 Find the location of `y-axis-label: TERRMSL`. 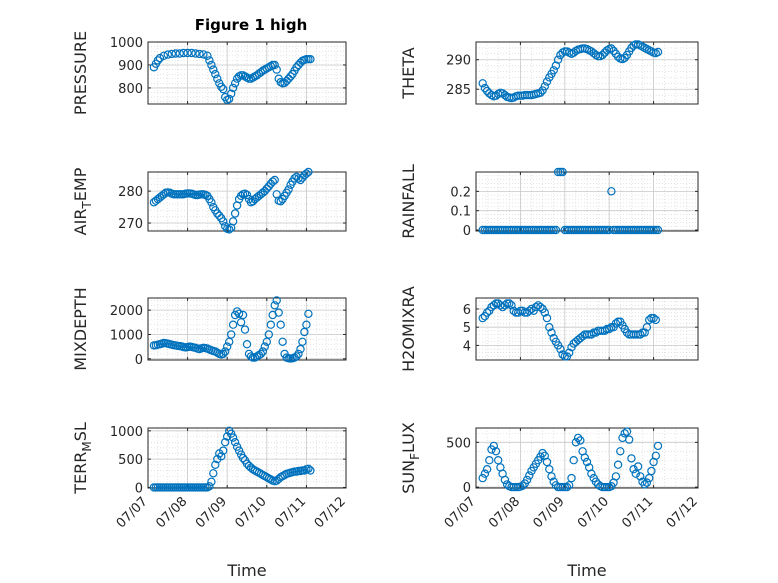

y-axis-label: TERRMSL is located at coordinates (82, 458).